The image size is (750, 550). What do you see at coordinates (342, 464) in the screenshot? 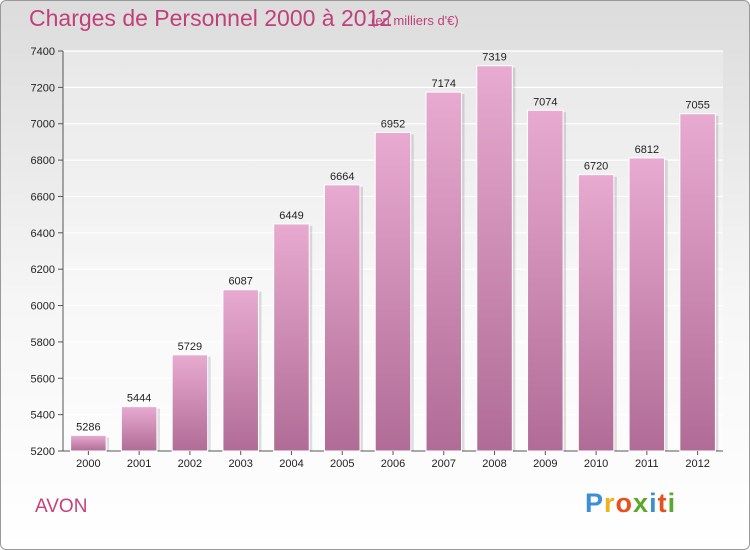
I see `x-tick-label: 2005` at bounding box center [342, 464].